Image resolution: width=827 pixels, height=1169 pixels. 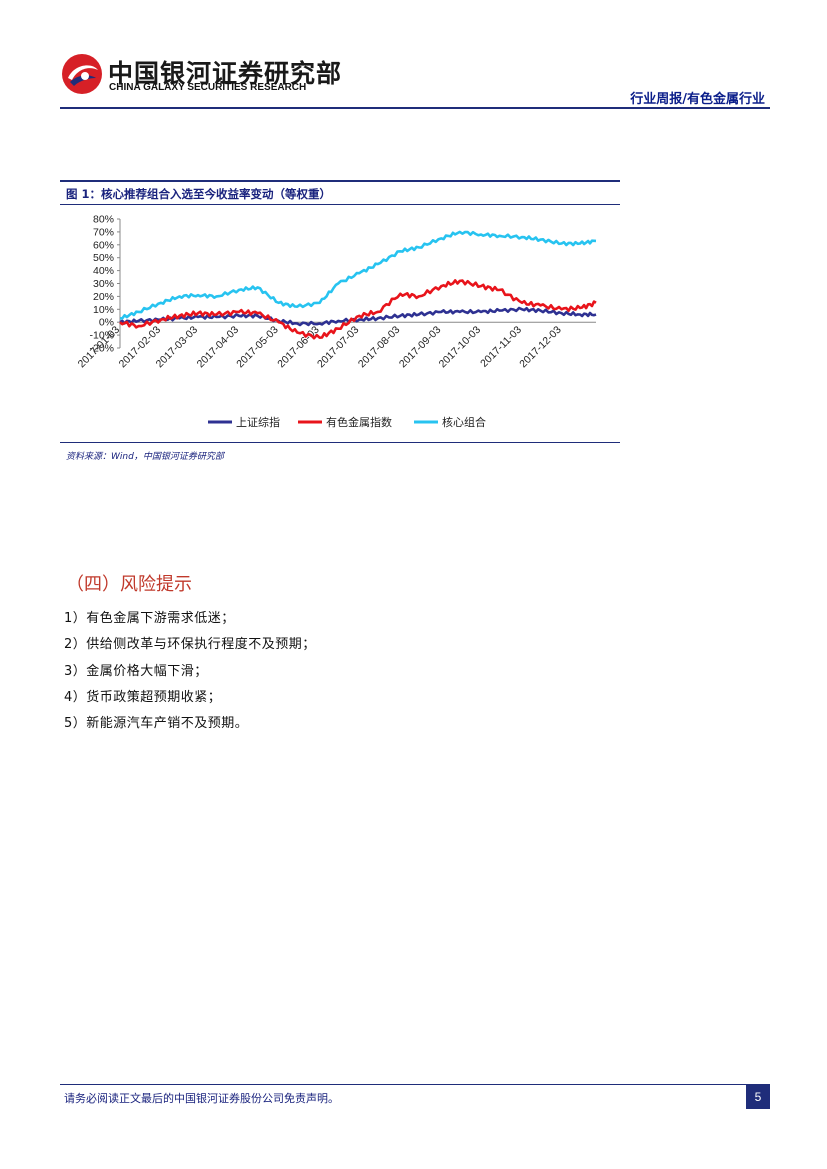 What do you see at coordinates (103, 220) in the screenshot?
I see `y-tick-label: 80%` at bounding box center [103, 220].